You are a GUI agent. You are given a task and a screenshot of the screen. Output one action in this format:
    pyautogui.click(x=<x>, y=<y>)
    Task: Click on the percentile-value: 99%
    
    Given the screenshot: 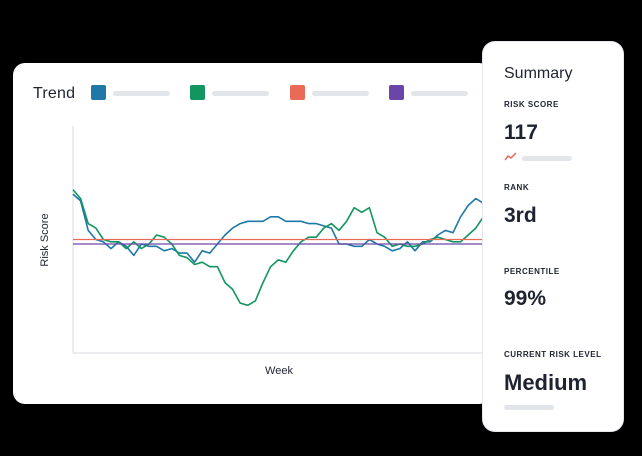 What is the action you would take?
    pyautogui.click(x=525, y=298)
    